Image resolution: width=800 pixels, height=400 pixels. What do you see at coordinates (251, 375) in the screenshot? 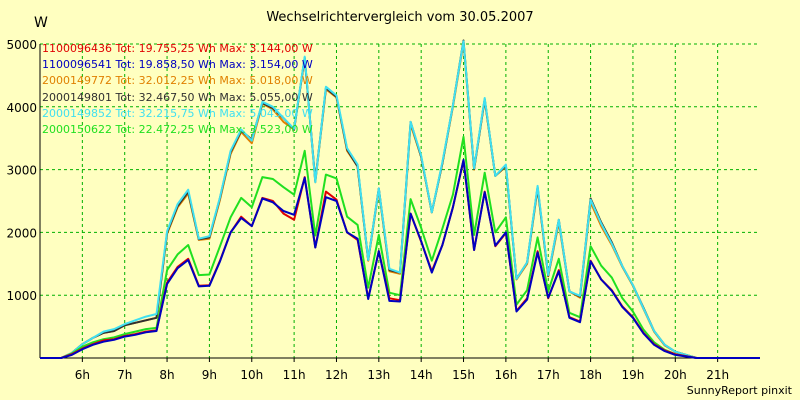
I see `x-tick-label: 10h` at bounding box center [251, 375].